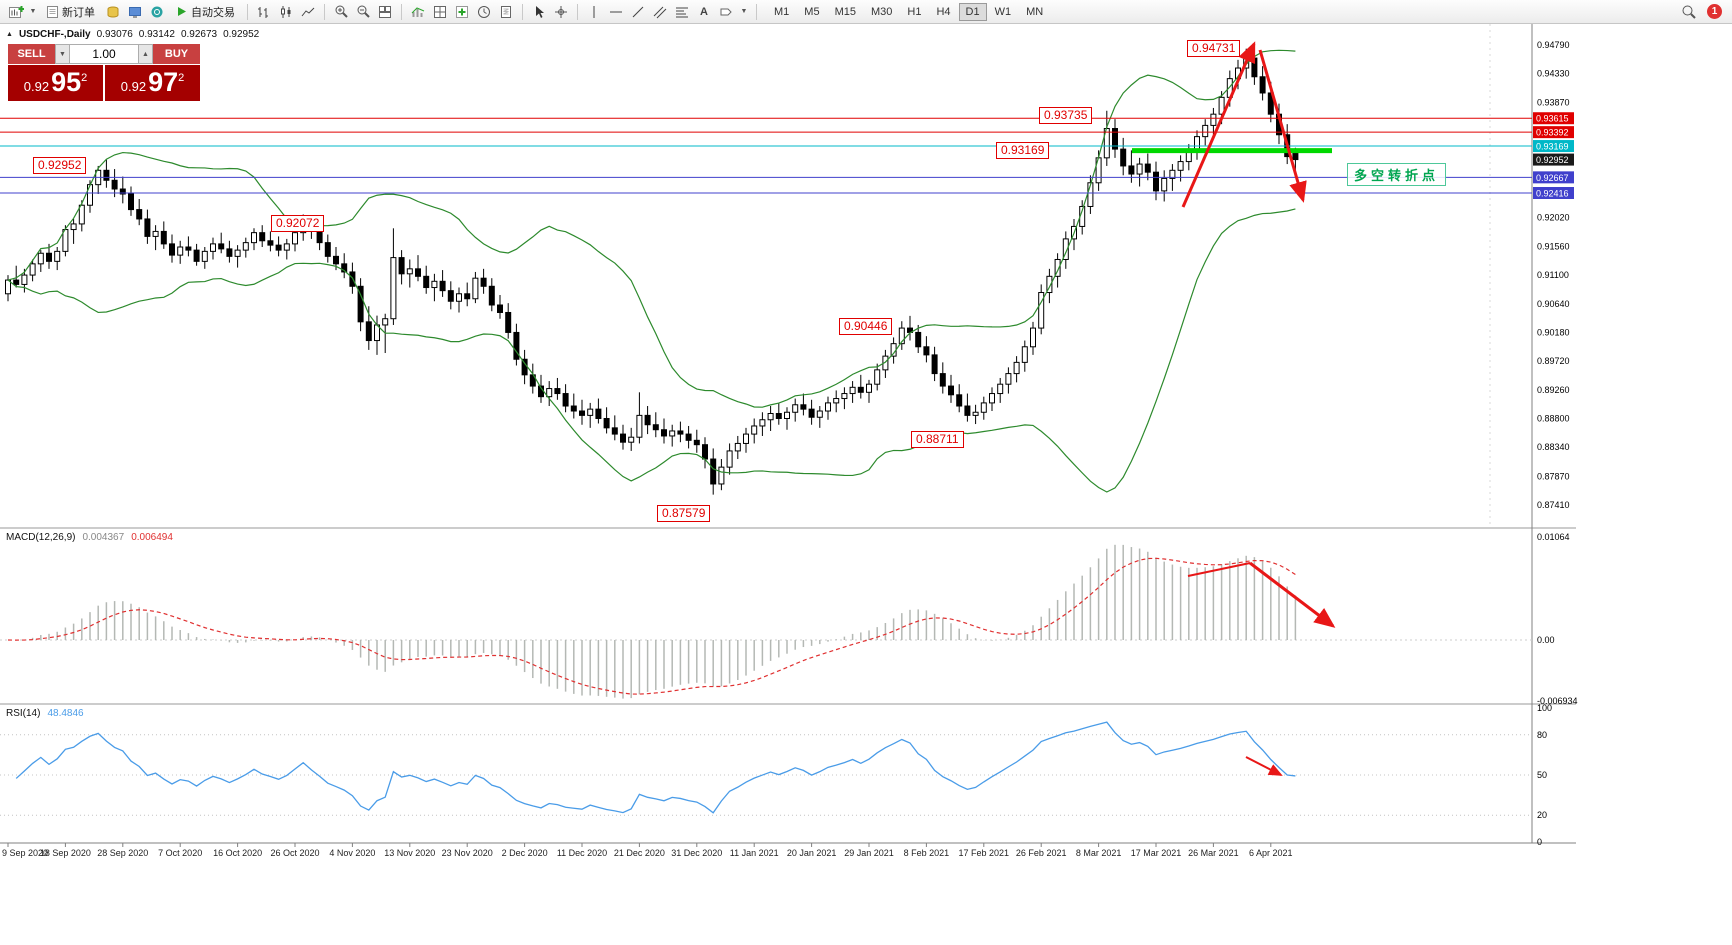  Describe the element at coordinates (152, 83) in the screenshot. I see `buy-price-display: 0.92 97 2` at that location.